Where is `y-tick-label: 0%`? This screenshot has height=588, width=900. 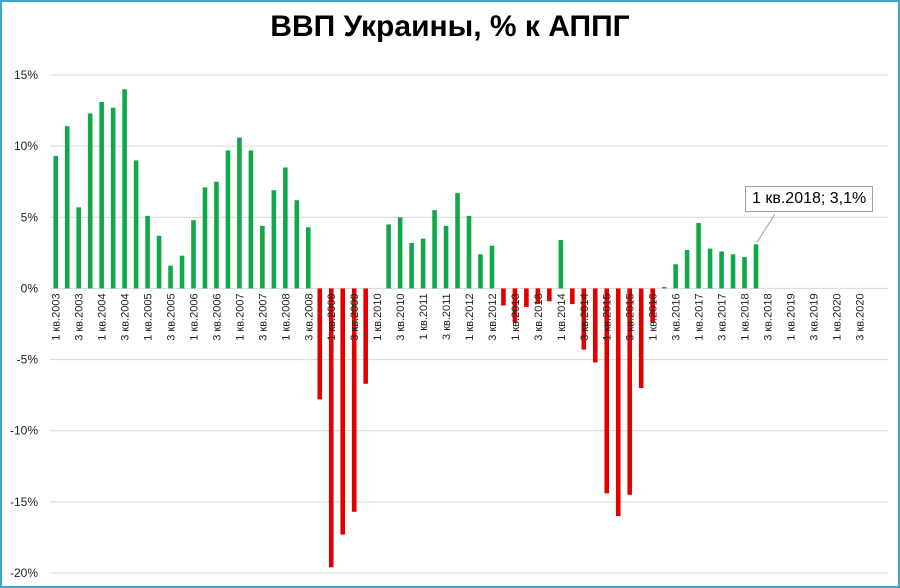 y-tick-label: 0% is located at coordinates (30, 288).